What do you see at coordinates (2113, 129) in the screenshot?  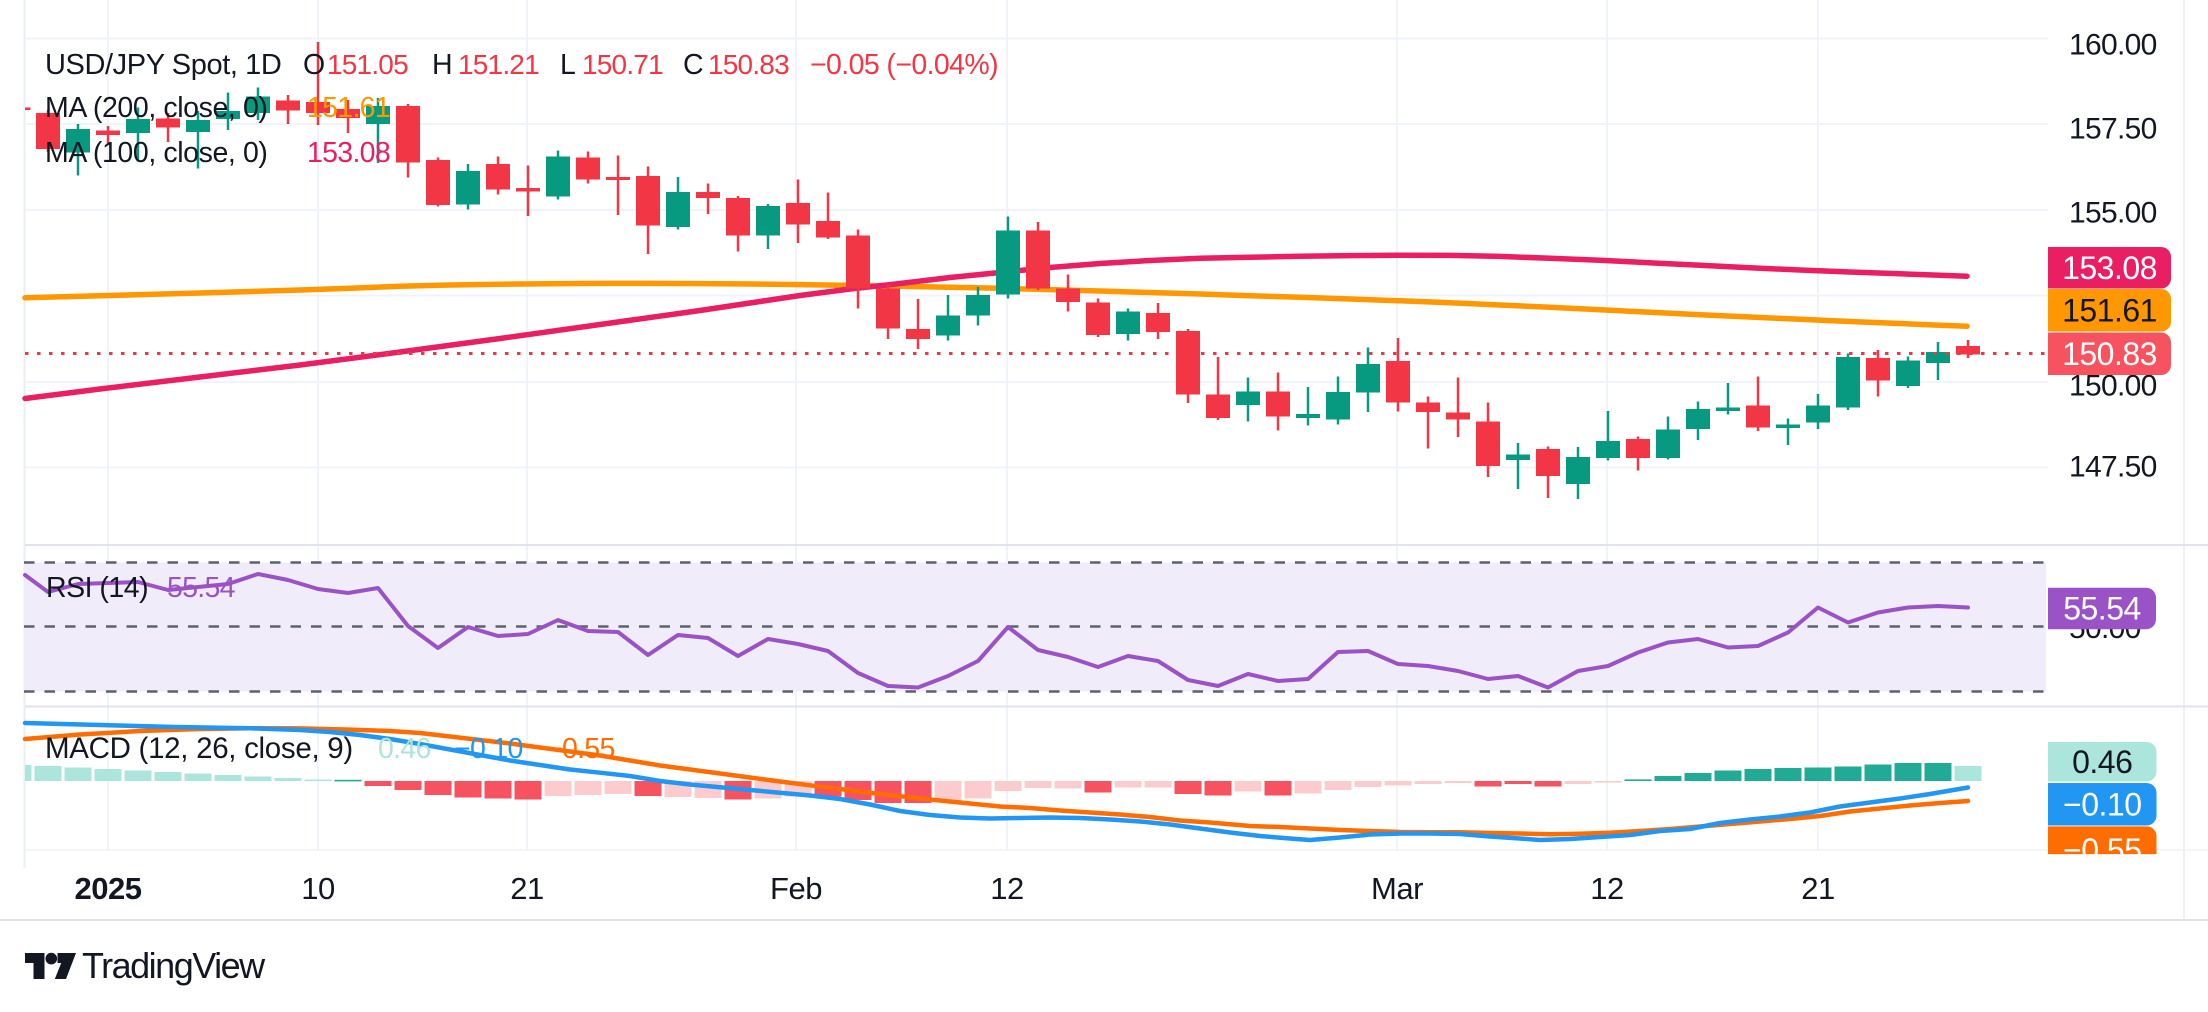 I see `svg-text: 157.50` at bounding box center [2113, 129].